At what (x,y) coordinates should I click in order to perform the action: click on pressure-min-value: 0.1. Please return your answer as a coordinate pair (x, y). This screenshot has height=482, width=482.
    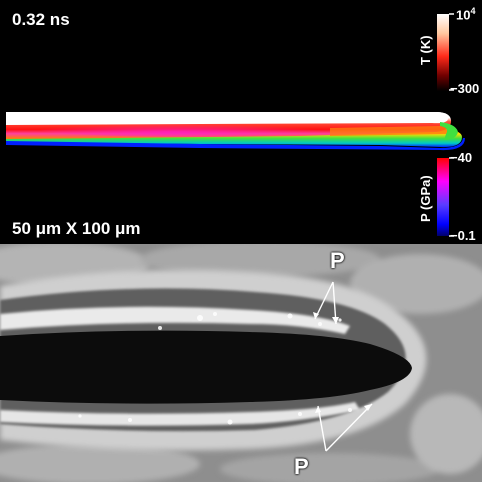
    Looking at the image, I should click on (466, 235).